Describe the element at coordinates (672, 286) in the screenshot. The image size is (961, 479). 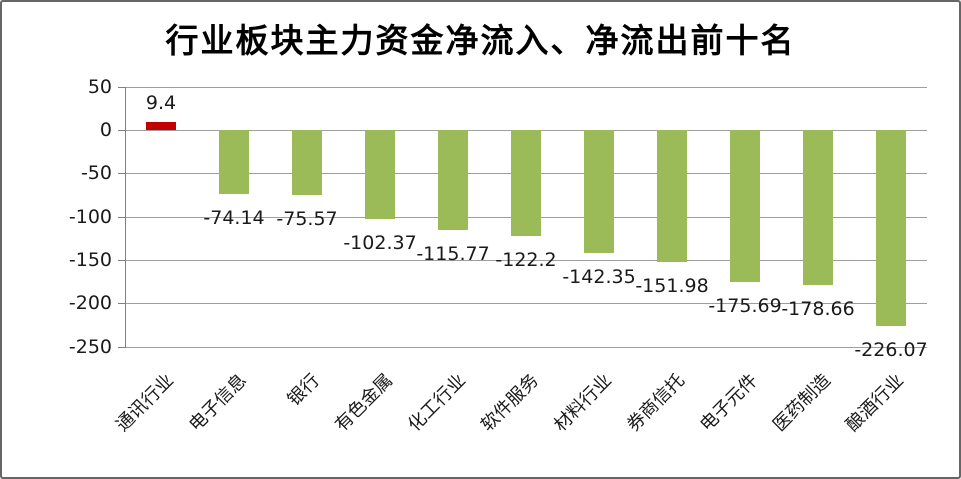
I see `value-label: -151.98` at that location.